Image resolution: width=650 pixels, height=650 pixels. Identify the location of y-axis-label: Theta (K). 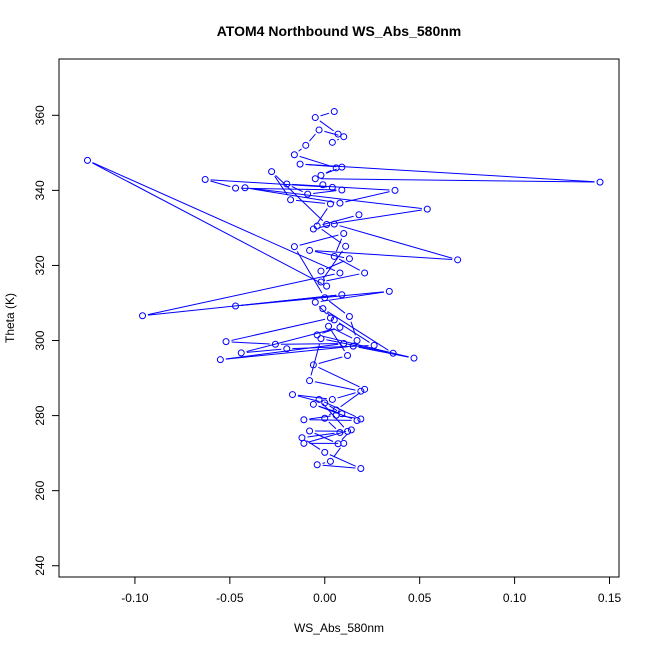
(10, 318).